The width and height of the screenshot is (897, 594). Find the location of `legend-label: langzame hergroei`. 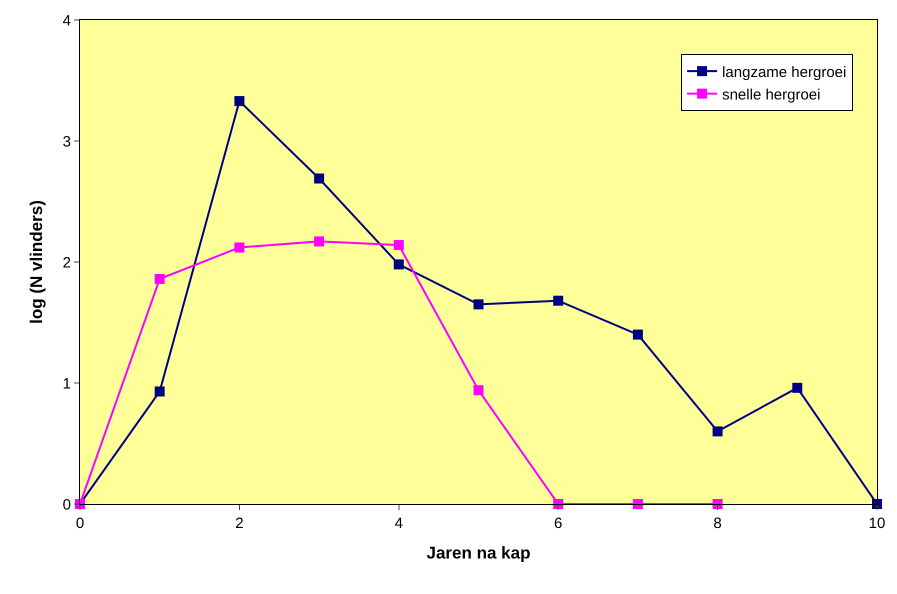

legend-label: langzame hergroei is located at coordinates (784, 72).